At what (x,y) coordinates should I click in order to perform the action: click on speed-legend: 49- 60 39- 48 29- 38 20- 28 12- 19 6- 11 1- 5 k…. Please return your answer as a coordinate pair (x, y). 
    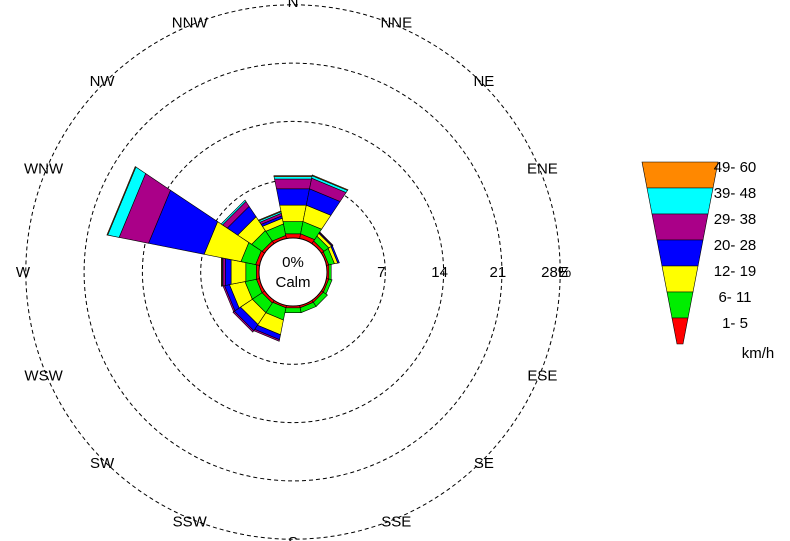
    Looking at the image, I should click on (708, 260).